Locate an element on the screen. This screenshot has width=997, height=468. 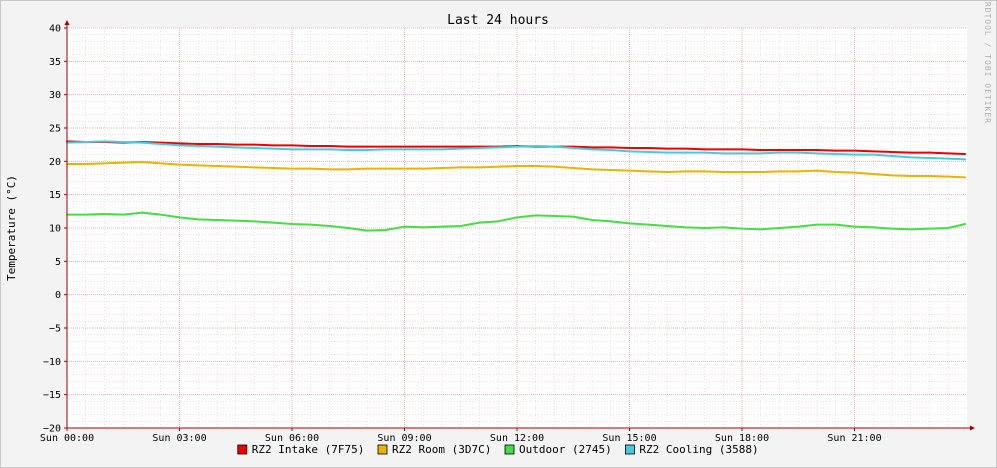
chart-title: Last 24 hours is located at coordinates (498, 20).